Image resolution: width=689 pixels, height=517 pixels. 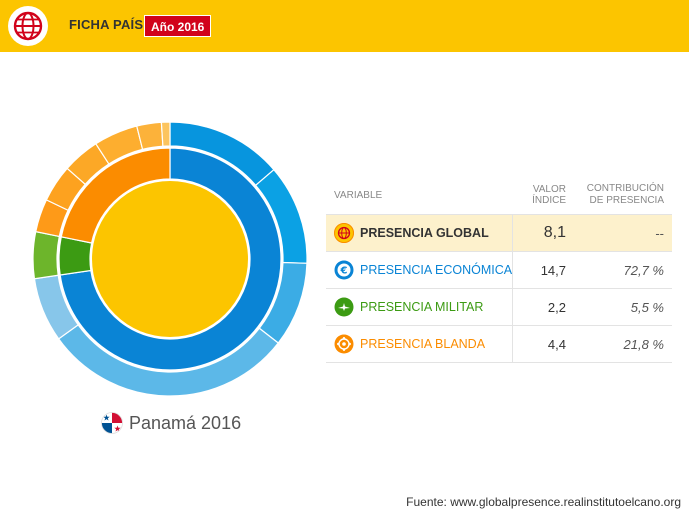 What do you see at coordinates (28, 26) in the screenshot?
I see `globe-logo-icon` at bounding box center [28, 26].